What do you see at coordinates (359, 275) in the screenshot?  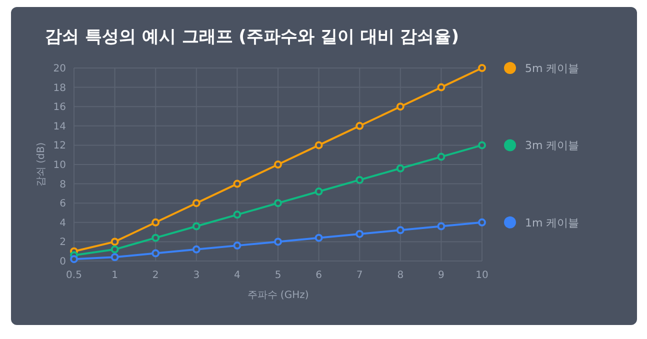 I see `x-tick-label: 7` at bounding box center [359, 275].